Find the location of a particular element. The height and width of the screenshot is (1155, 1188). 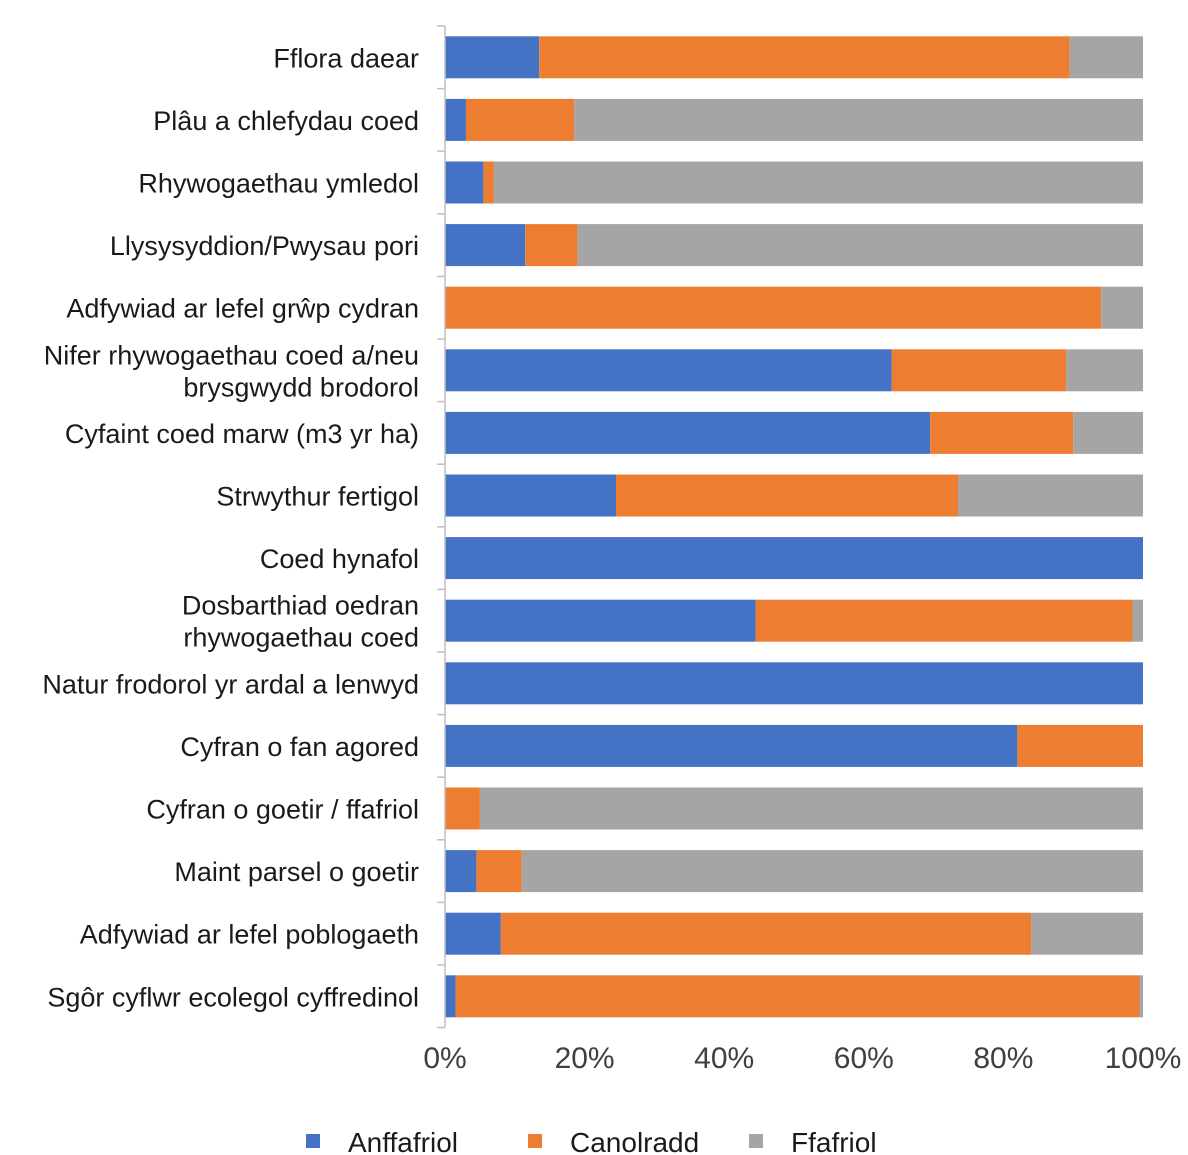

category-label-12: Cyfran o goetir / ffafriol is located at coordinates (282, 810).